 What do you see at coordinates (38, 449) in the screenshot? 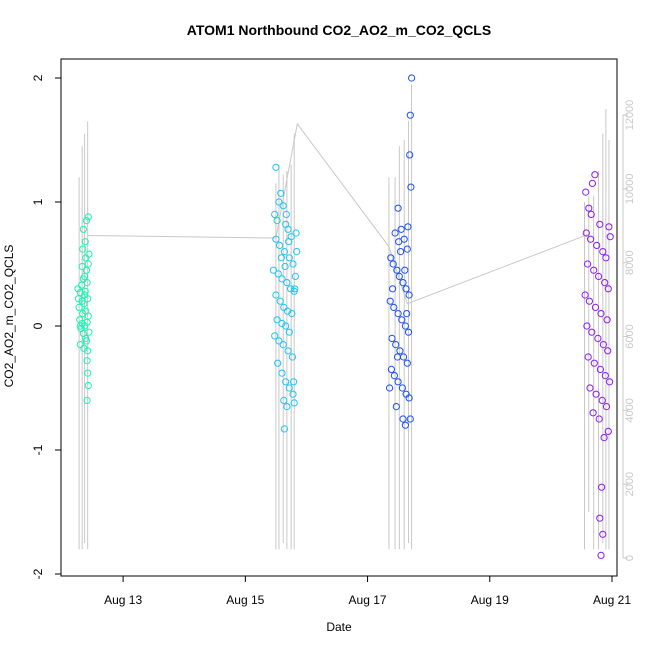
I see `y-tick-label: -1` at bounding box center [38, 449].